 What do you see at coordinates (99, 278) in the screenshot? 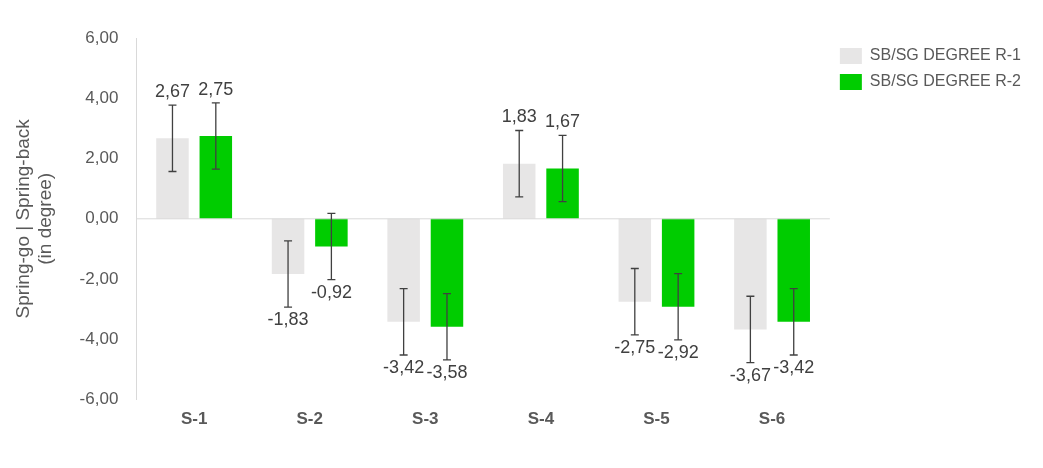
I see `y-tick-label: -2,00` at bounding box center [99, 278].